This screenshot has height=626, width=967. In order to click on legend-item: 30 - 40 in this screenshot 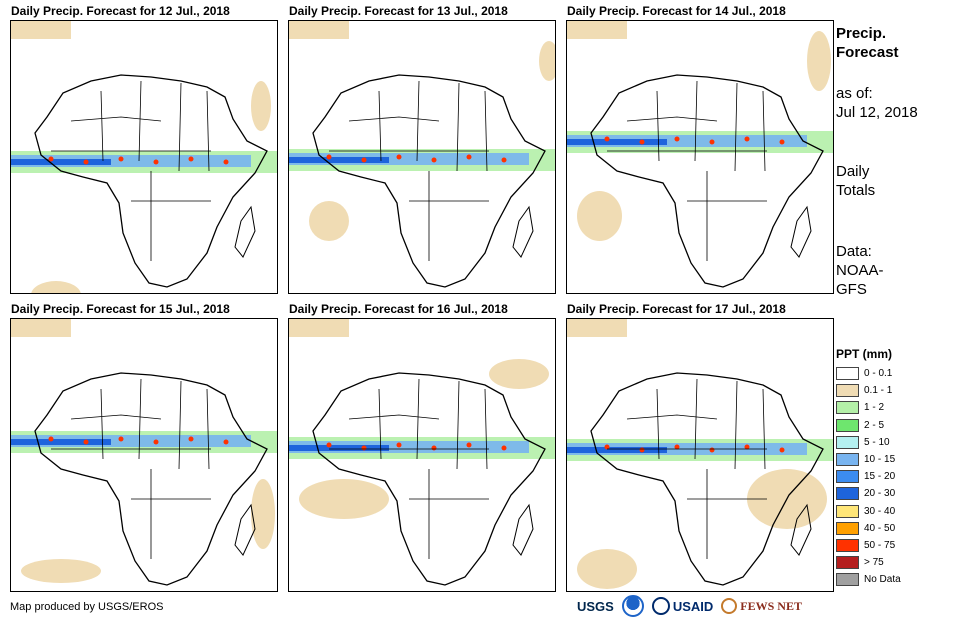, I will do `click(868, 511)`.